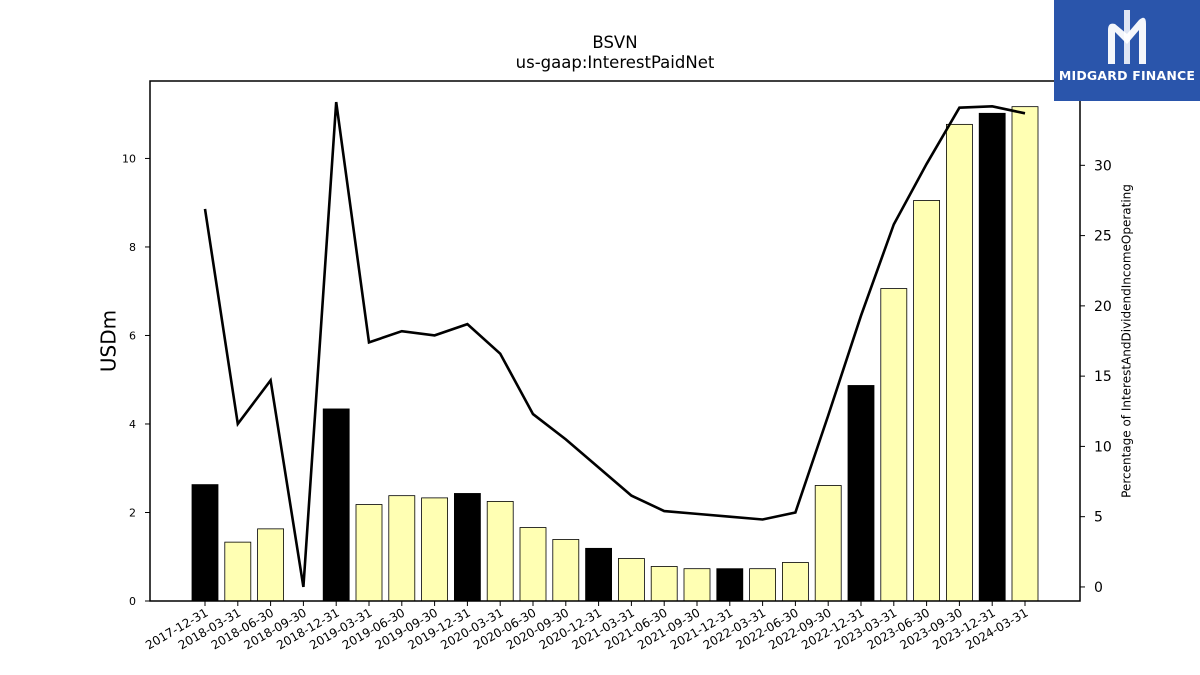 Image resolution: width=1200 pixels, height=675 pixels. I want to click on brand-logo: MIDGARD FINANCE, so click(1127, 50).